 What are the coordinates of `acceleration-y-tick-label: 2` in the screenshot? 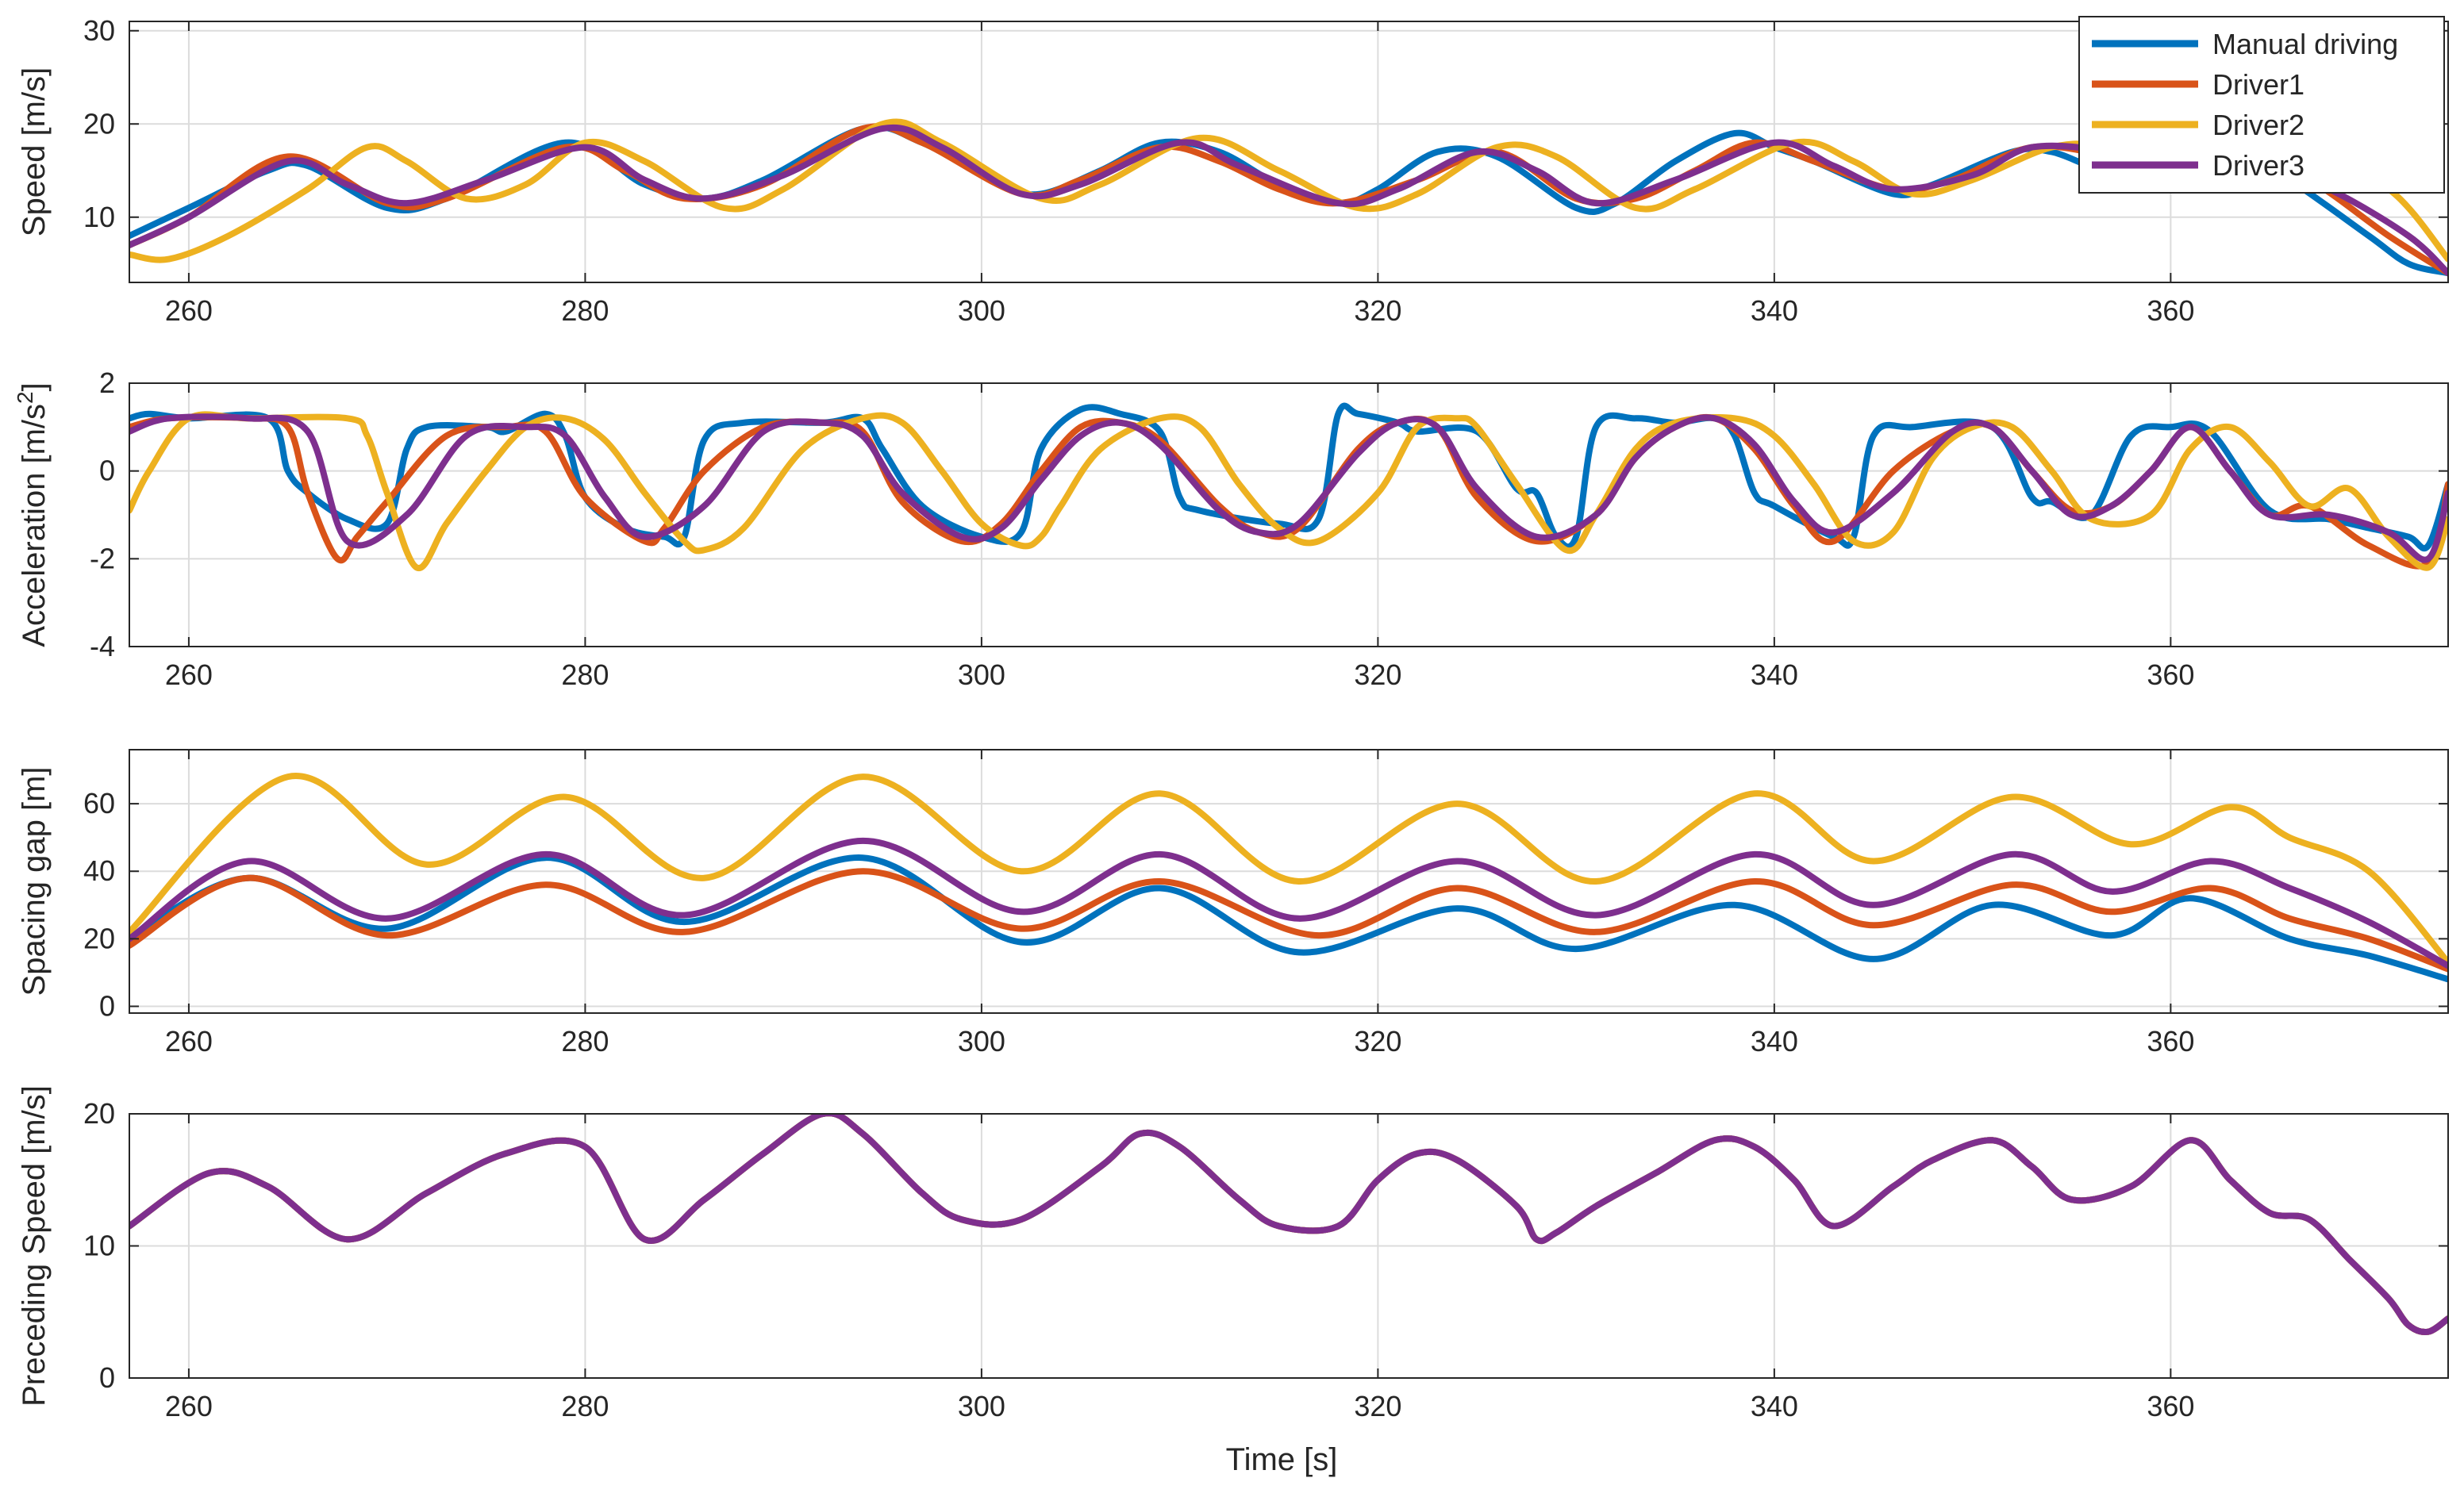 It's located at (107, 383).